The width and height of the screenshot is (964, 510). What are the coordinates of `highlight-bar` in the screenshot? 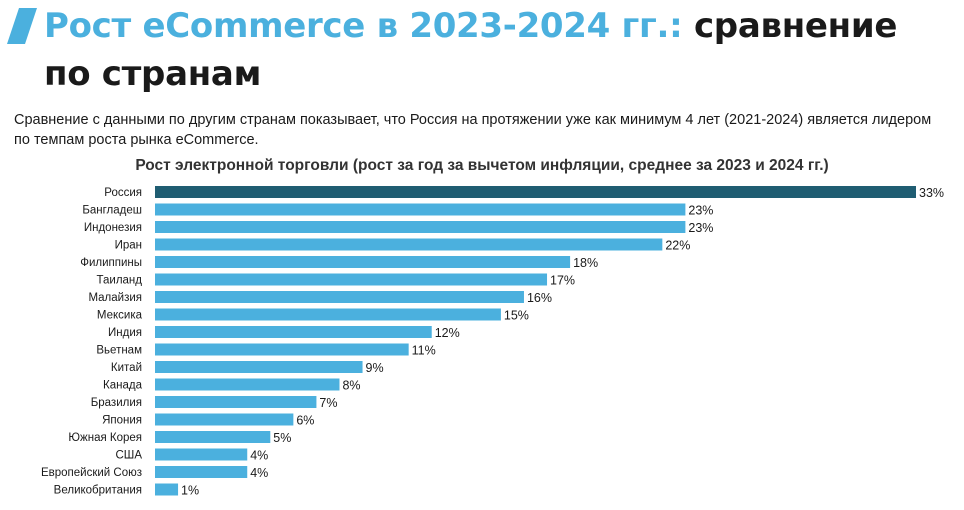 It's located at (535, 192).